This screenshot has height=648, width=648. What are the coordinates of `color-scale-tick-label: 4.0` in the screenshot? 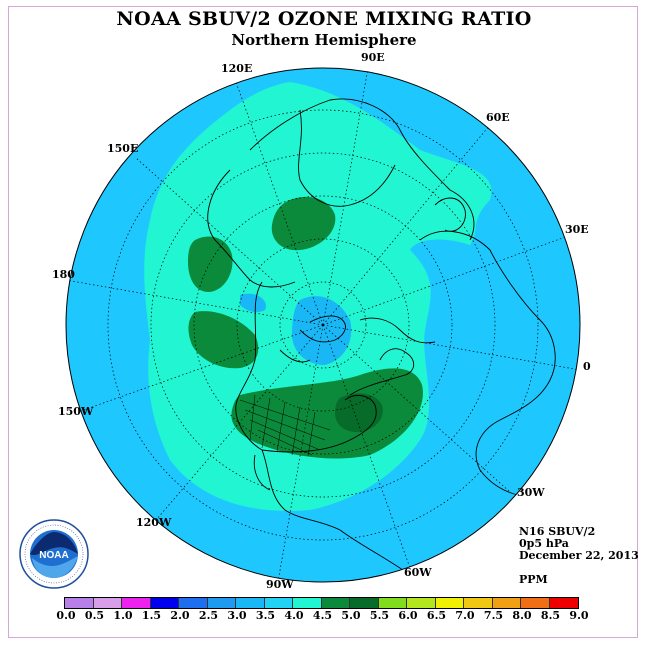 It's located at (294, 615).